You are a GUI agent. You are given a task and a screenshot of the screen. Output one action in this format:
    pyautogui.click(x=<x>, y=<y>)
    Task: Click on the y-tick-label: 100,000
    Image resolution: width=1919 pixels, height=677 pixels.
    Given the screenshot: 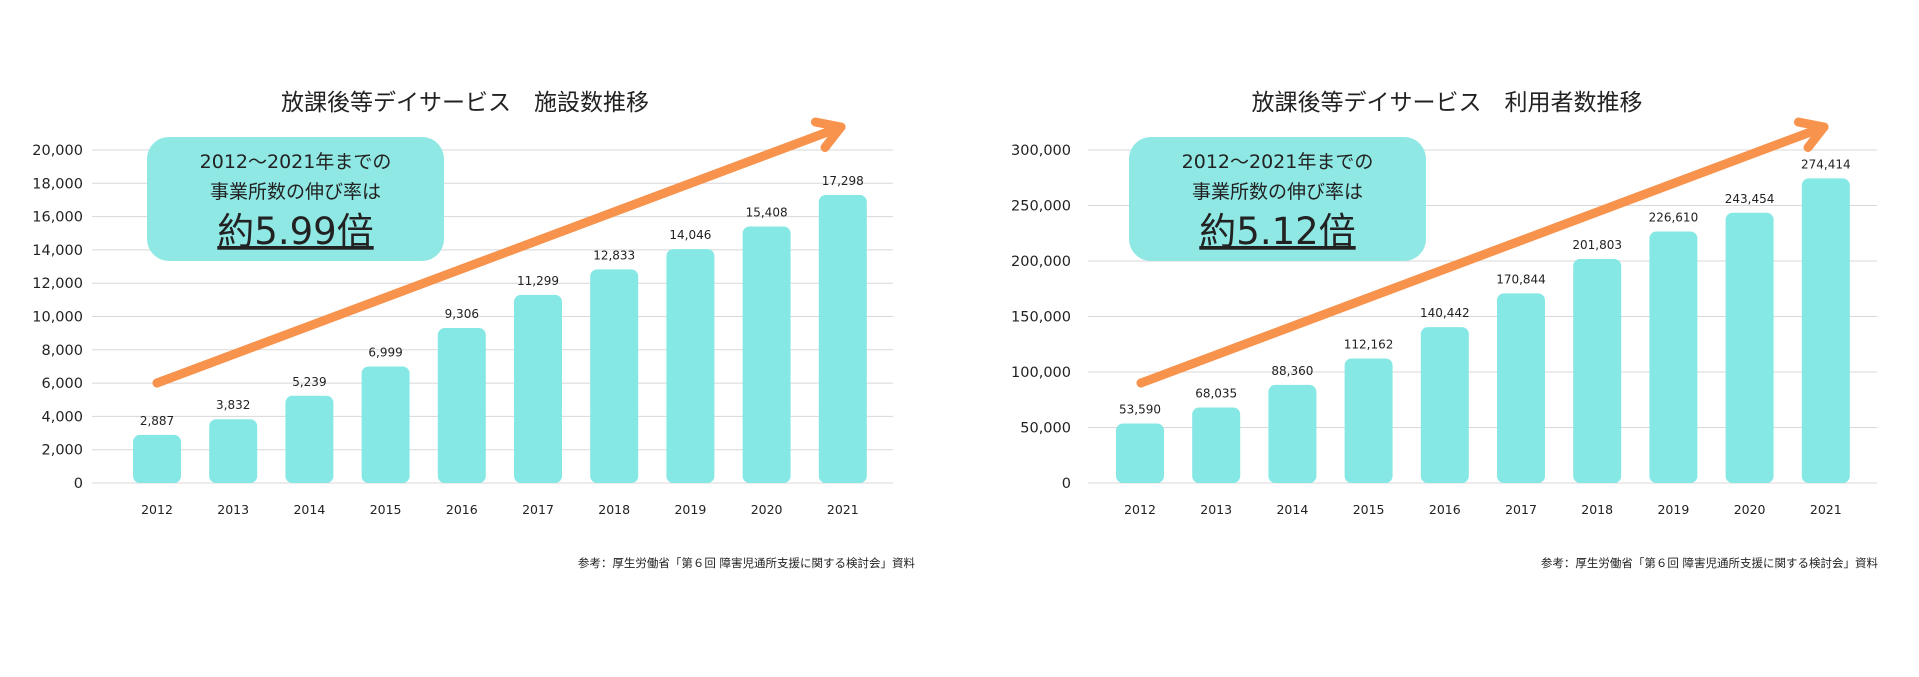 What is the action you would take?
    pyautogui.click(x=1041, y=373)
    